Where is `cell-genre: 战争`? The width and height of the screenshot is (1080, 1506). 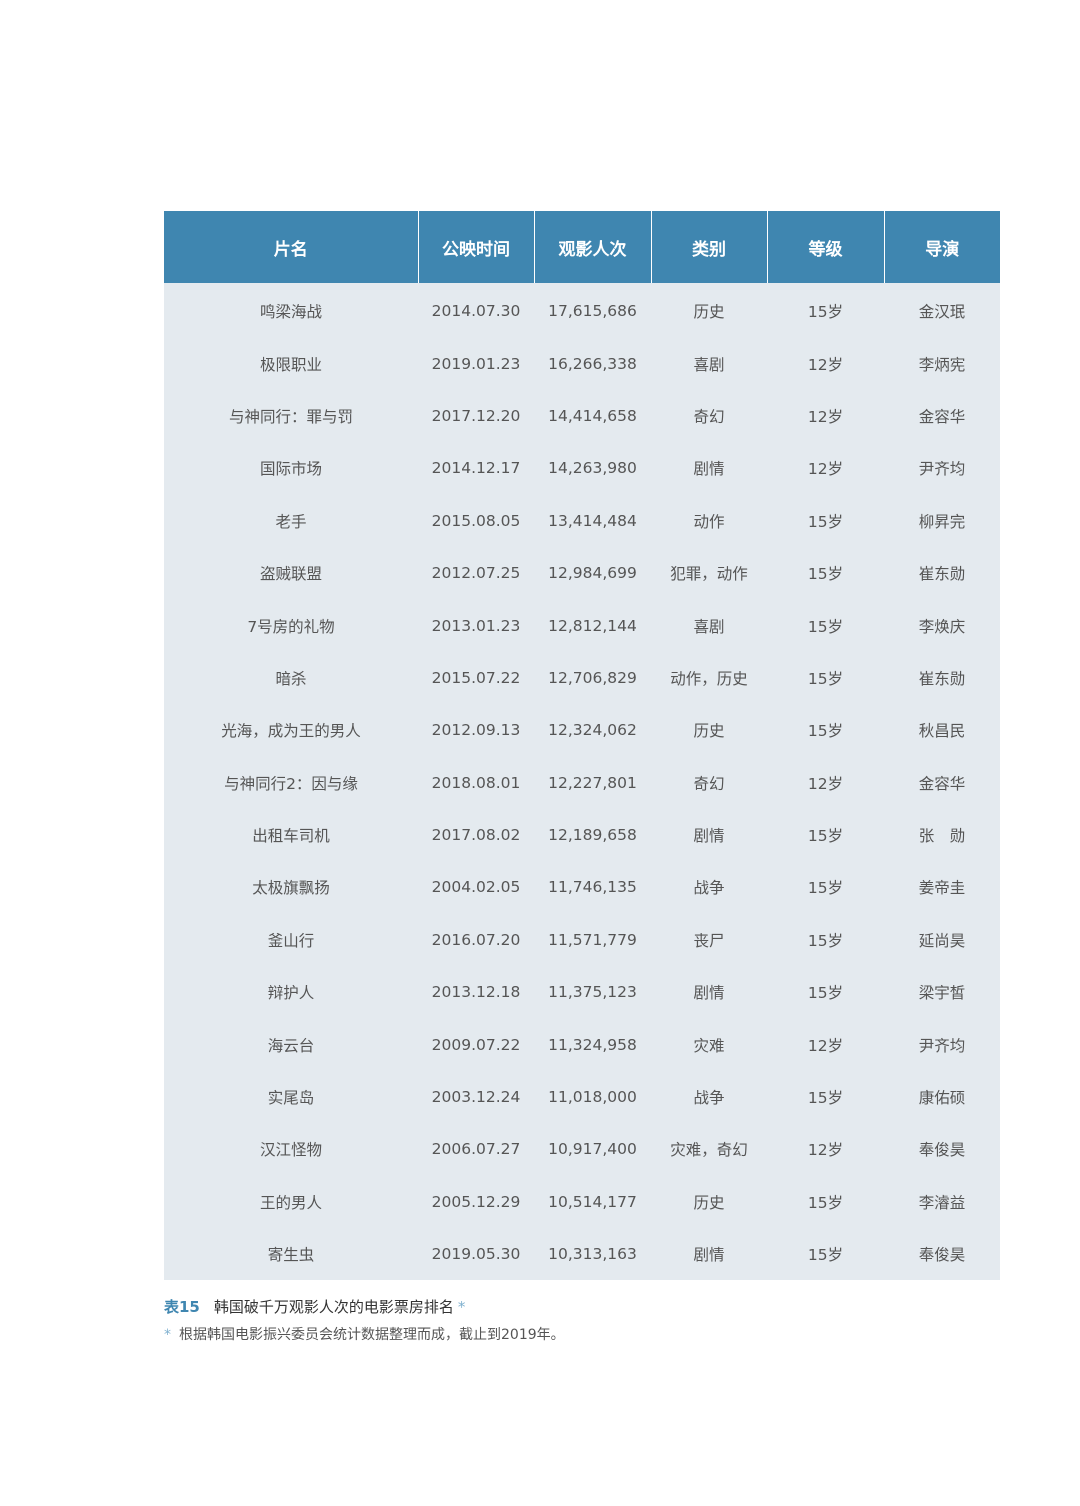 cell-genre: 战争 is located at coordinates (709, 1098).